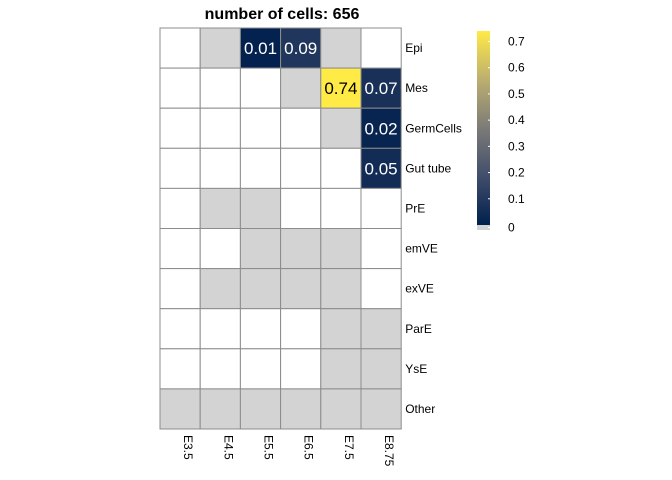 The image size is (672, 480). I want to click on column-label: E3.5, so click(188, 447).